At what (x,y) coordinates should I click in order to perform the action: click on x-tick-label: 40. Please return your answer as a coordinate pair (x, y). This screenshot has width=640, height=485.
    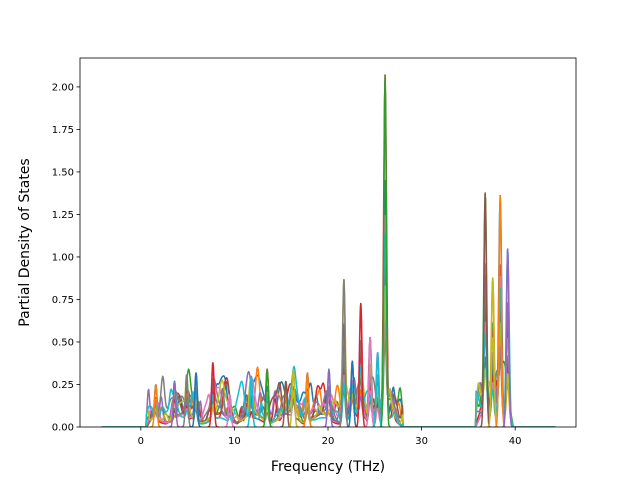
    Looking at the image, I should click on (515, 441).